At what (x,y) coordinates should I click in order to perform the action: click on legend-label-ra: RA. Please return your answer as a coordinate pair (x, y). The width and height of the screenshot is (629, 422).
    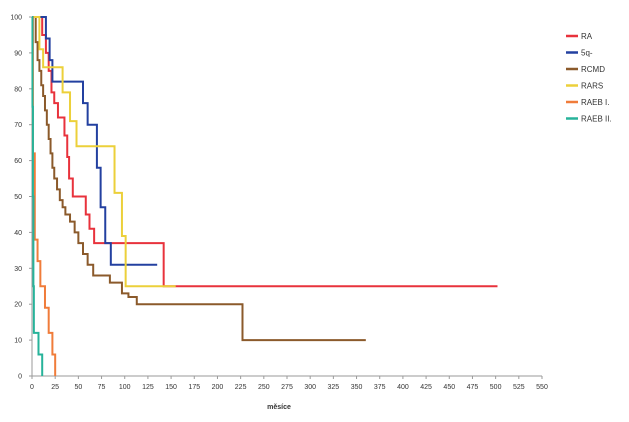
    Looking at the image, I should click on (587, 36).